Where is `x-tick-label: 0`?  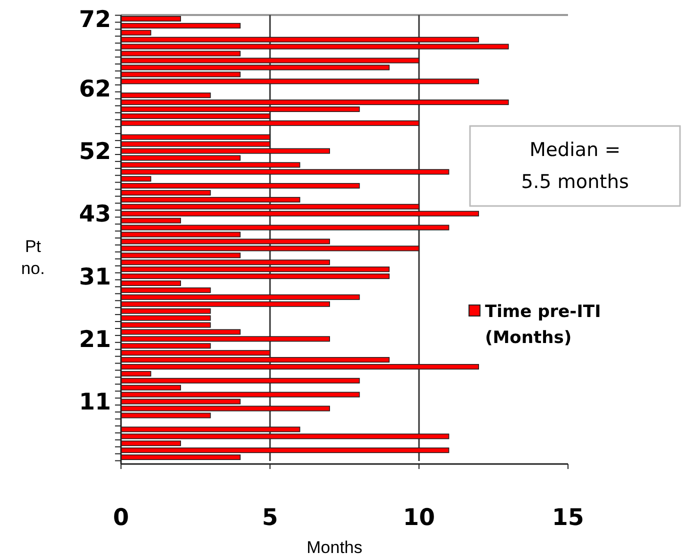 x-tick-label: 0 is located at coordinates (121, 518).